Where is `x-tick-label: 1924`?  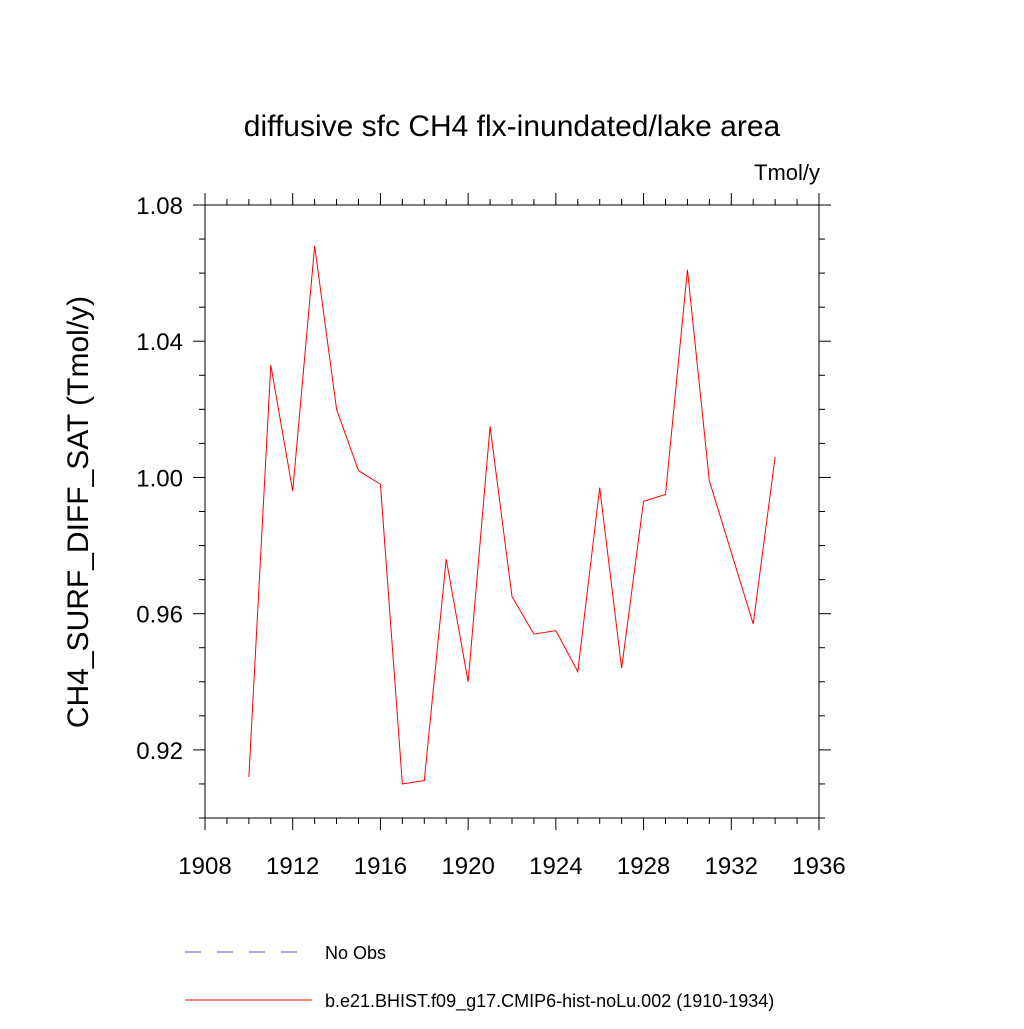 x-tick-label: 1924 is located at coordinates (555, 866).